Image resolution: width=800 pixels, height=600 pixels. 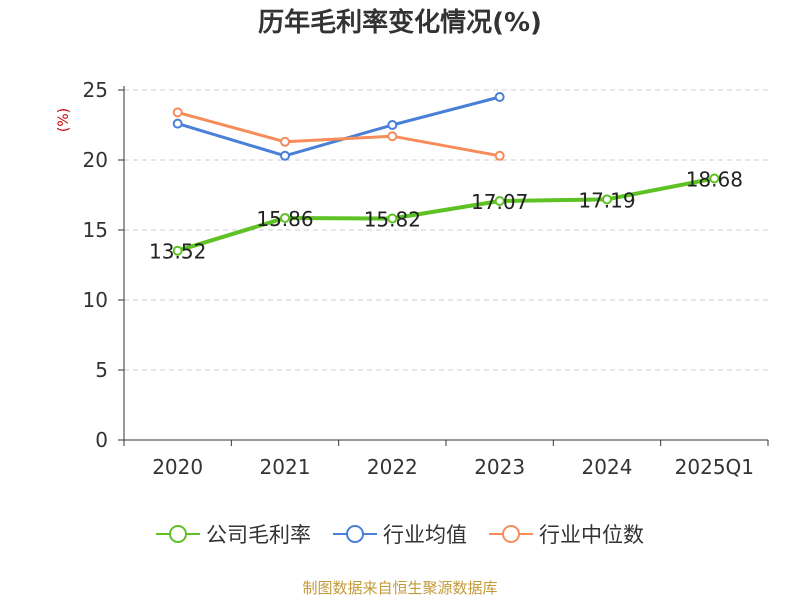 I want to click on legend-marker-industry-median, so click(x=511, y=534).